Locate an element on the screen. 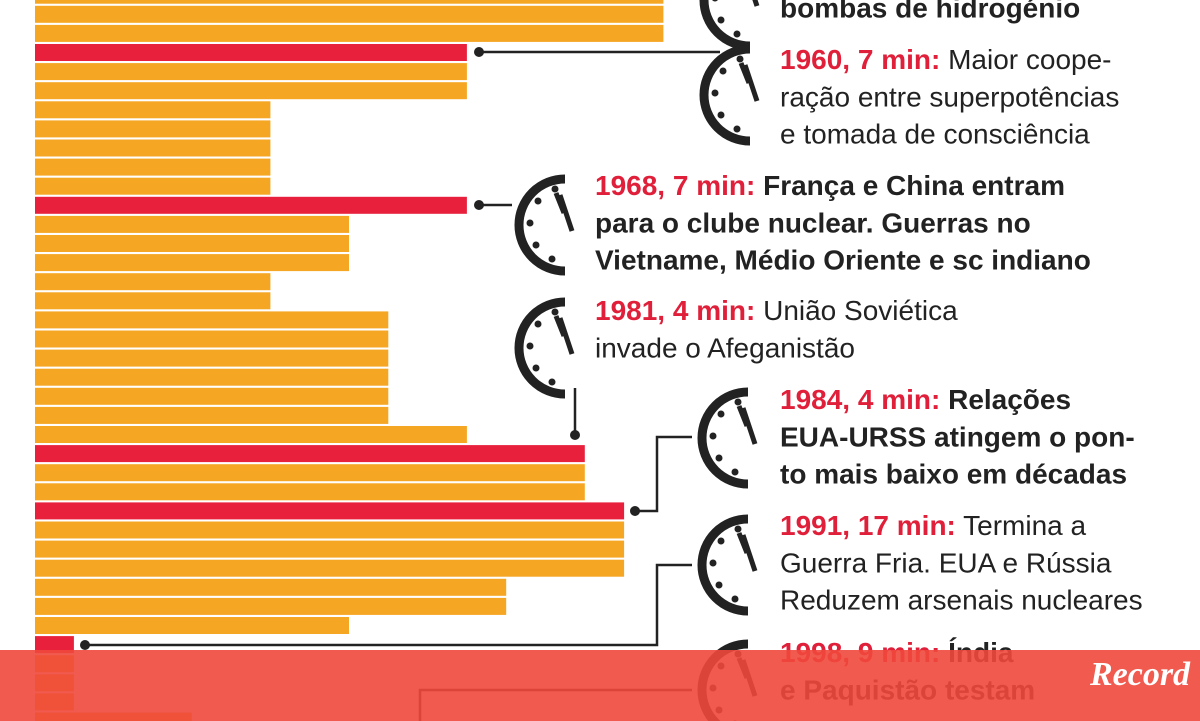 This screenshot has height=721, width=1200. annotation-line: ração entre superpotências is located at coordinates (949, 96).